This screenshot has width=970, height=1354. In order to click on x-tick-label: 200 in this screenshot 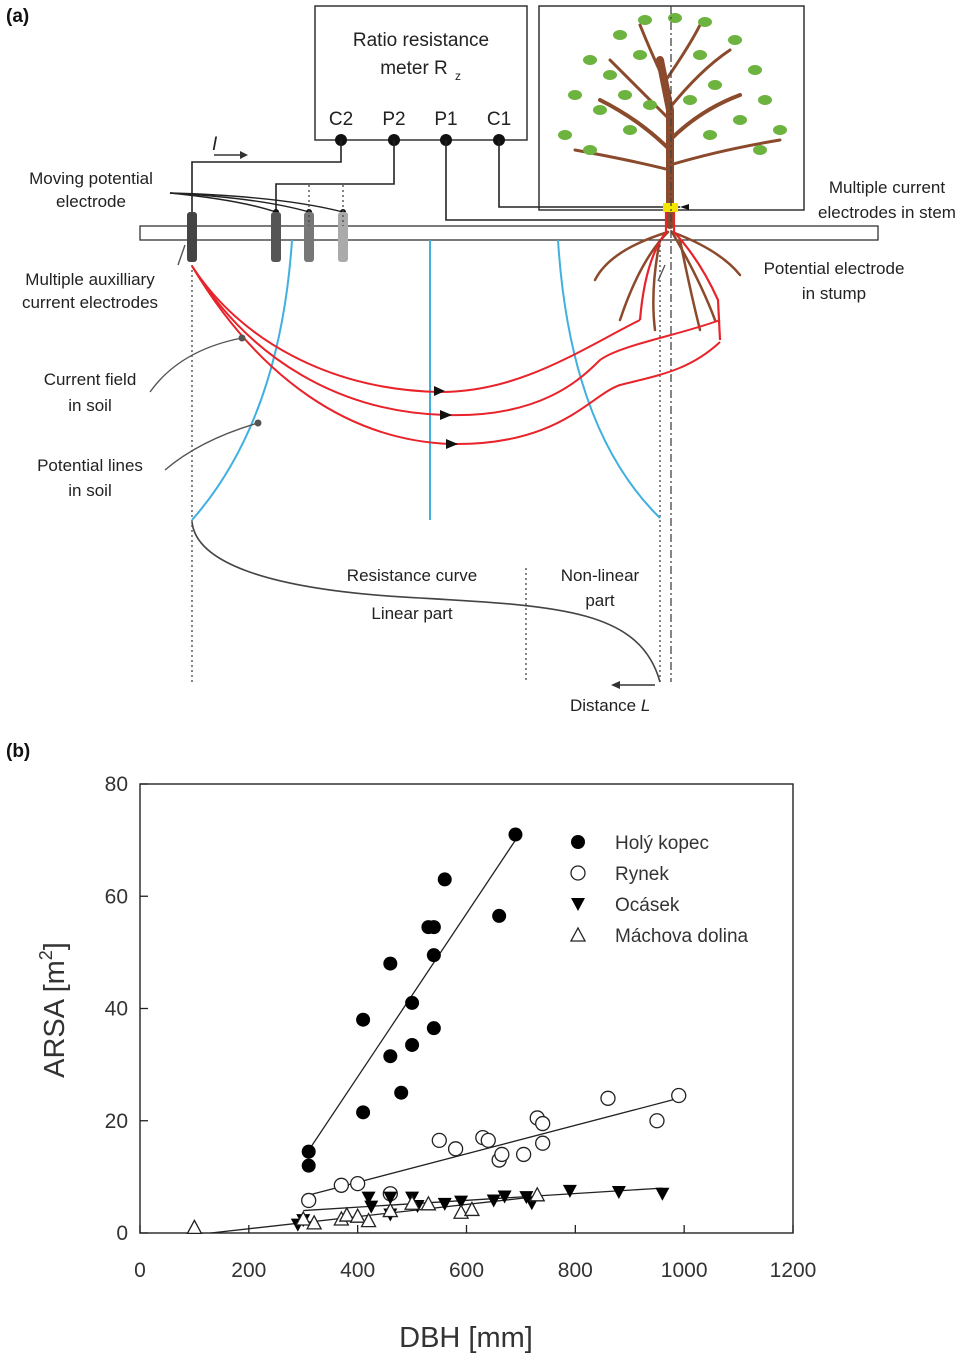, I will do `click(248, 1270)`.